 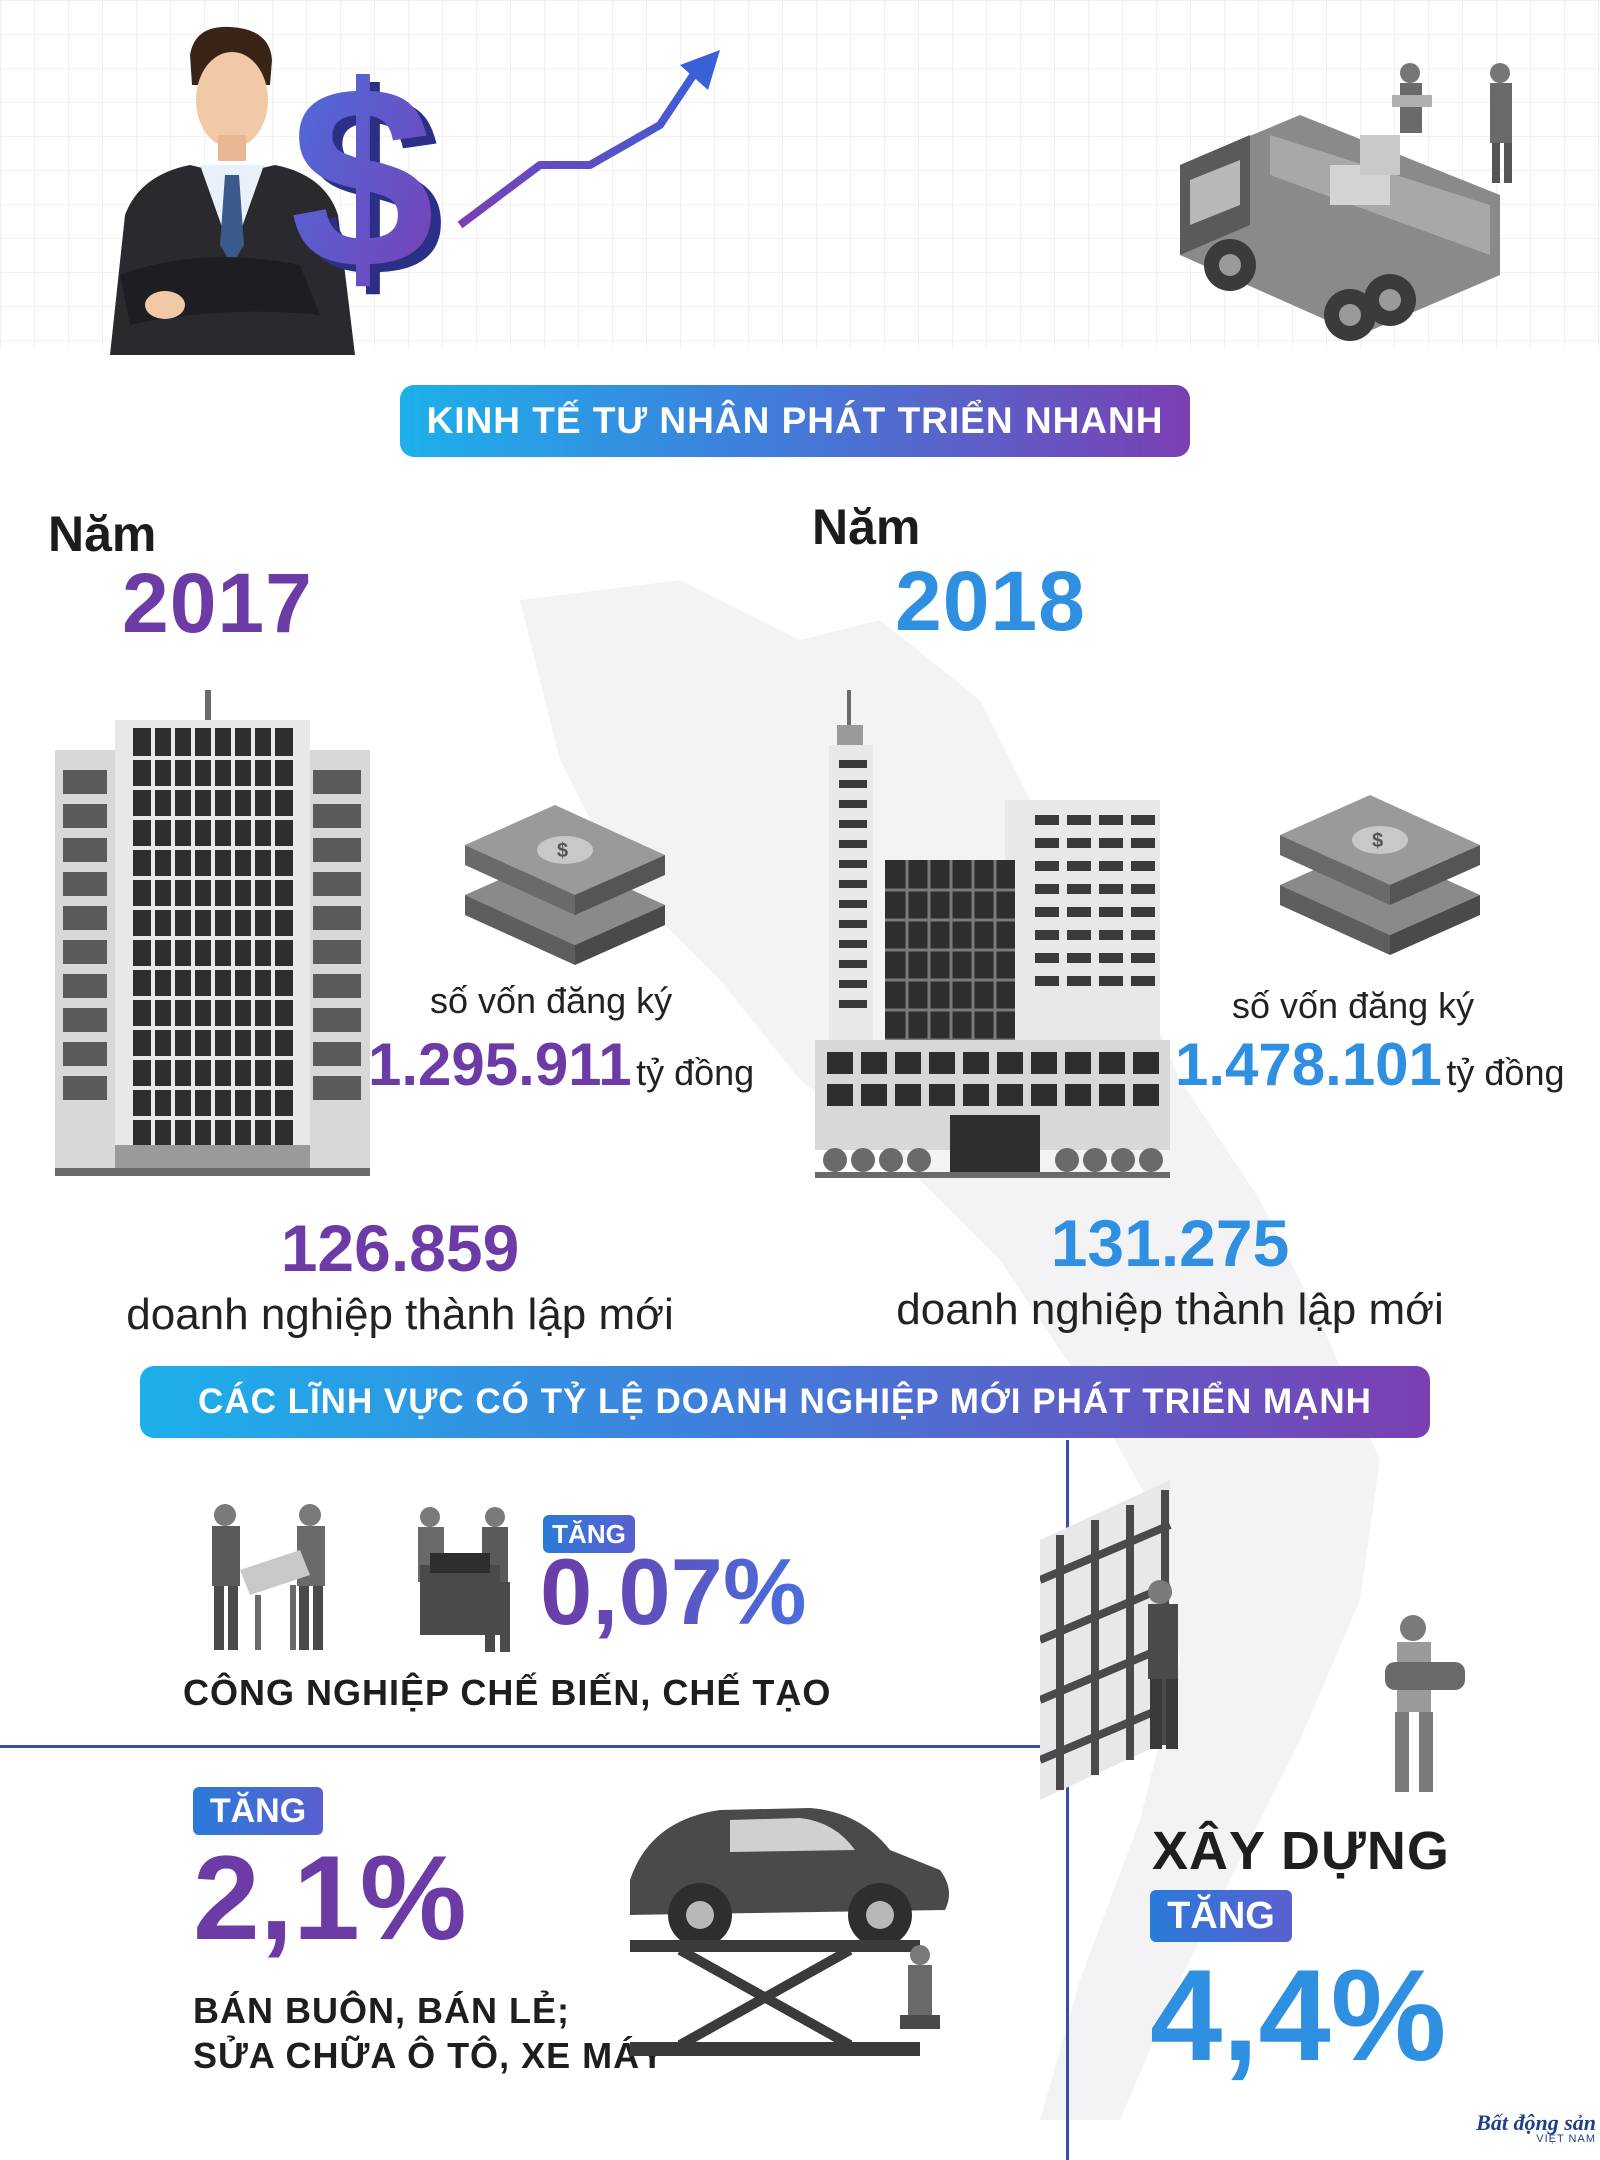 I want to click on sector-name-manufacturing: CÔNG NGHIỆP CHẾ BIẾN, CHẾ TẠO, so click(x=507, y=1692).